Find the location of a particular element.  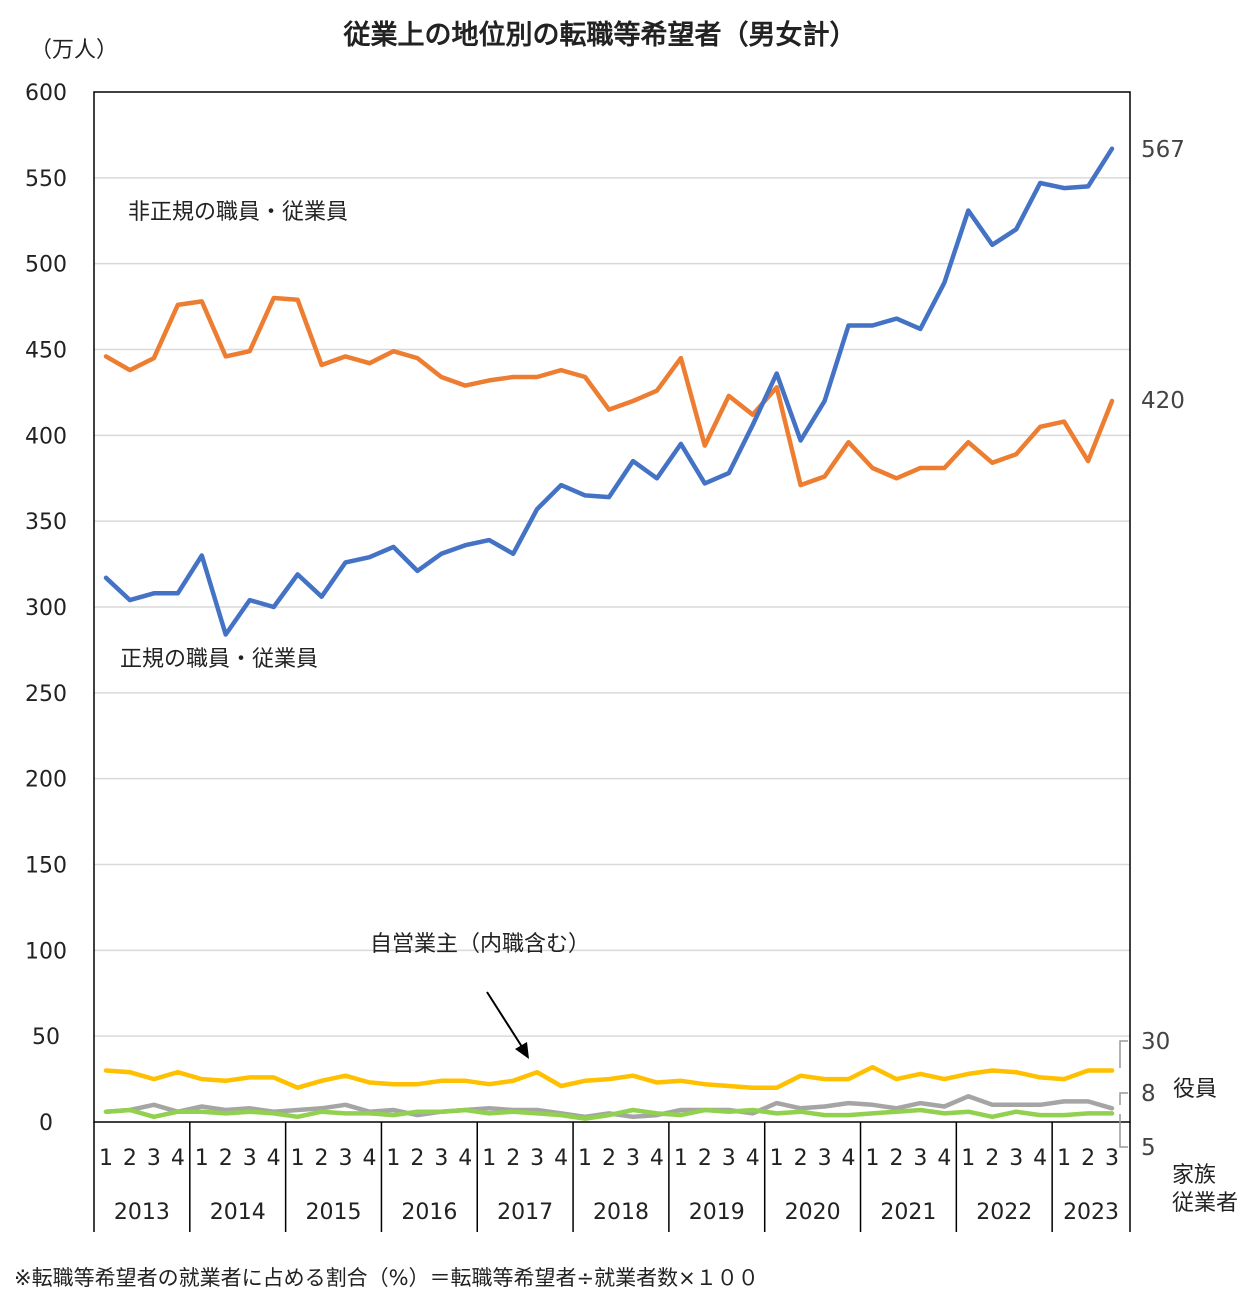

end-label-nonregular: 420 is located at coordinates (1163, 401).